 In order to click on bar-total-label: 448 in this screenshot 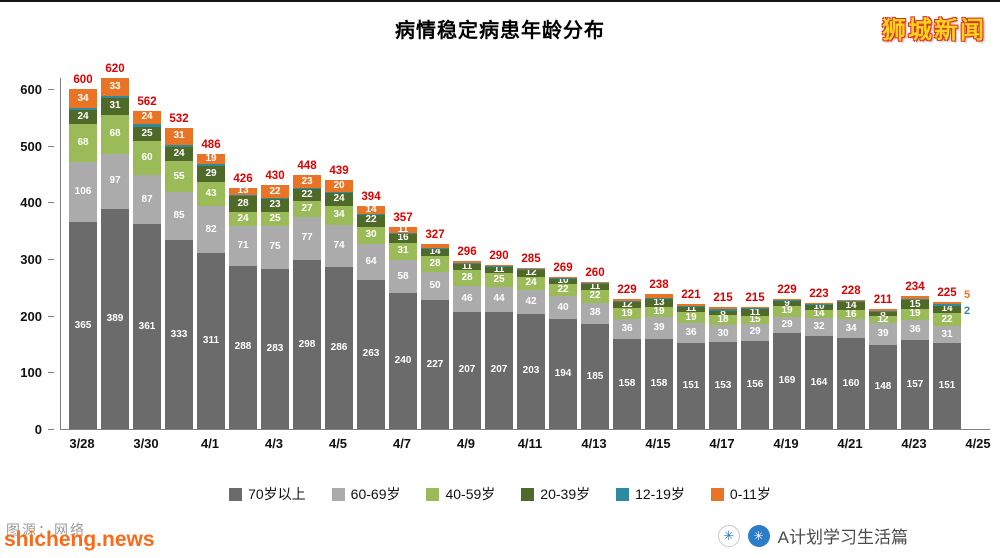, I will do `click(307, 166)`.